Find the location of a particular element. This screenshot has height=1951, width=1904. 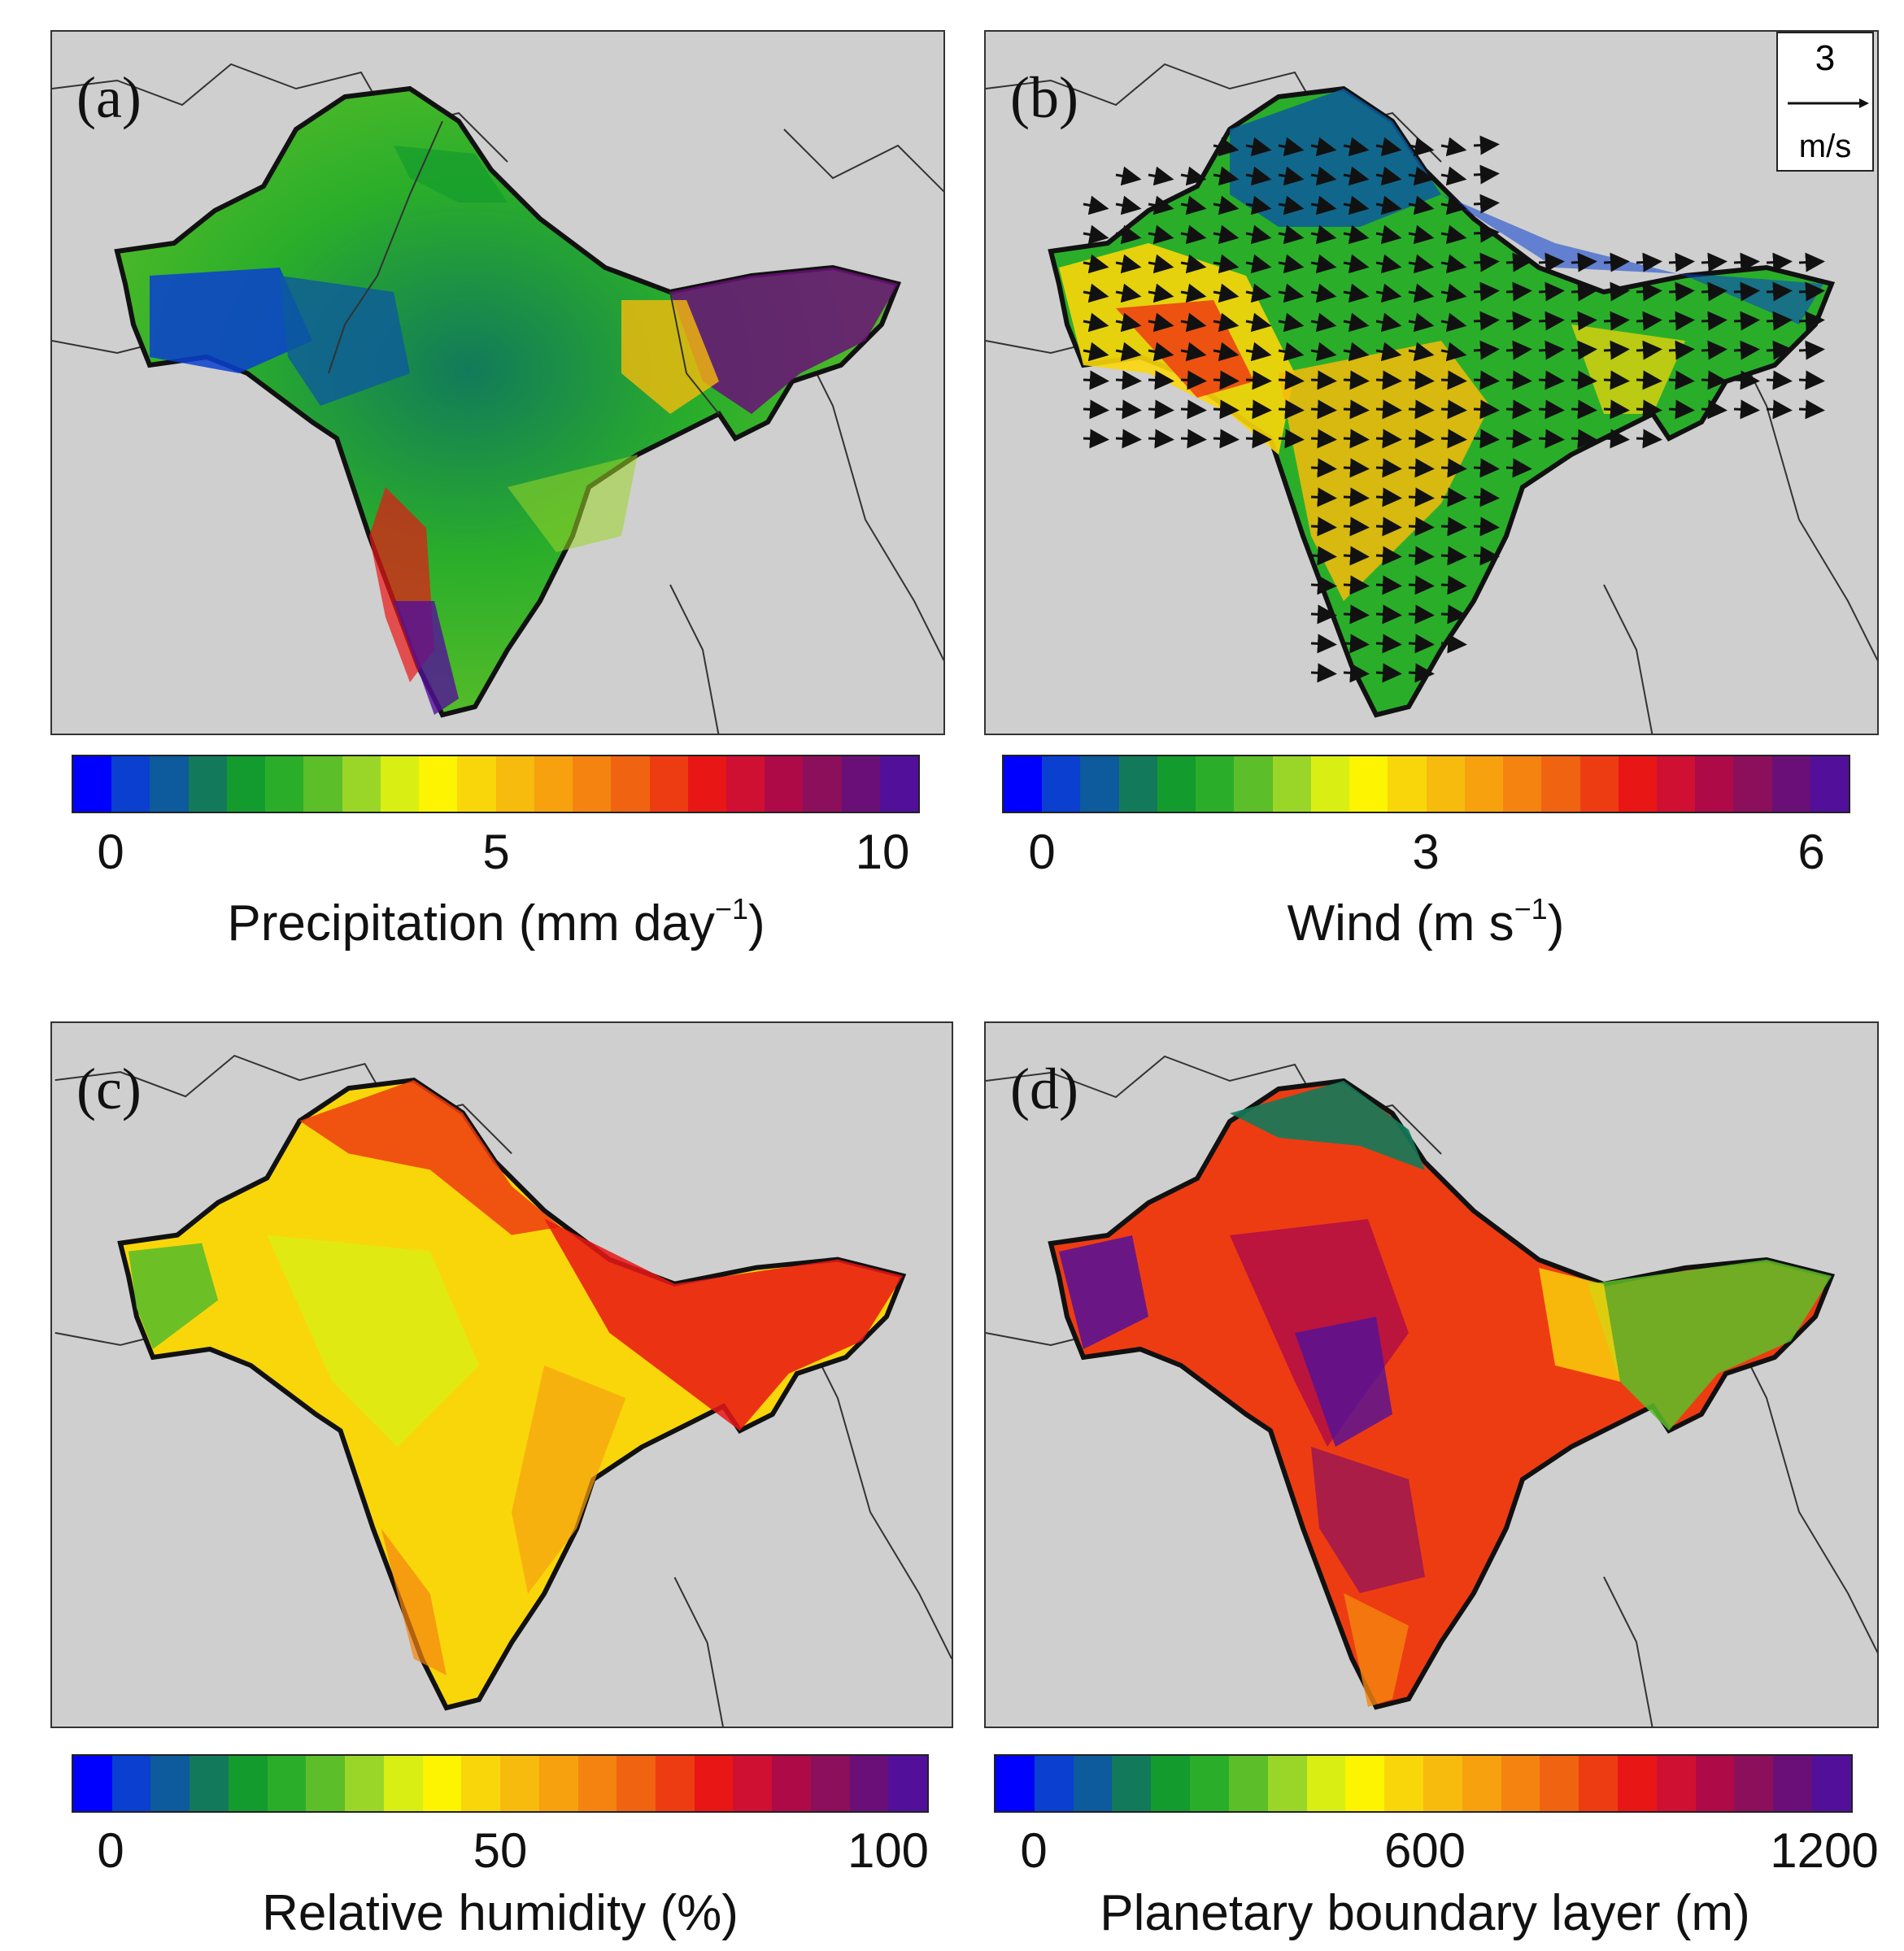

colorbar-c-tick-min: 0 is located at coordinates (110, 1850).